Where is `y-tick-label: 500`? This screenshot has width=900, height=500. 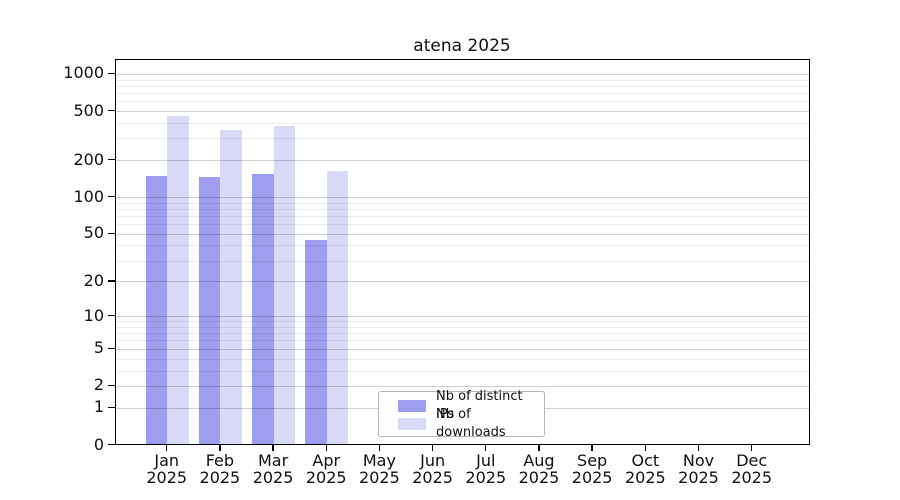
y-tick-label: 500 is located at coordinates (88, 110).